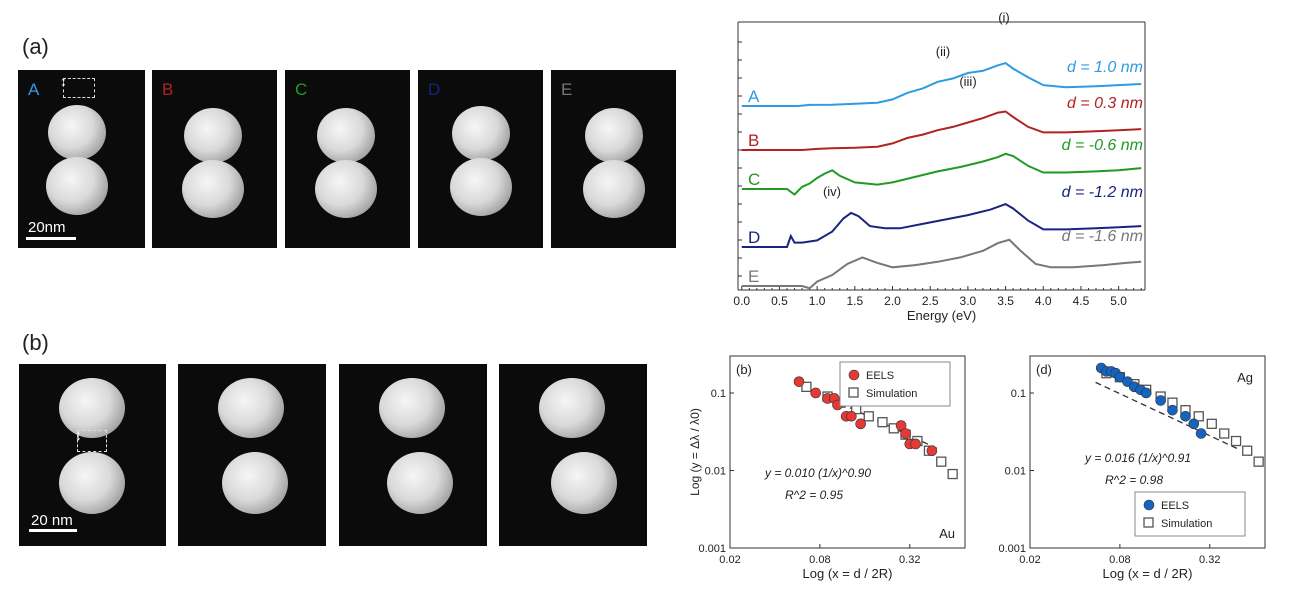 The image size is (1299, 609). What do you see at coordinates (1149, 505) in the screenshot?
I see `legend-eels-marker` at bounding box center [1149, 505].